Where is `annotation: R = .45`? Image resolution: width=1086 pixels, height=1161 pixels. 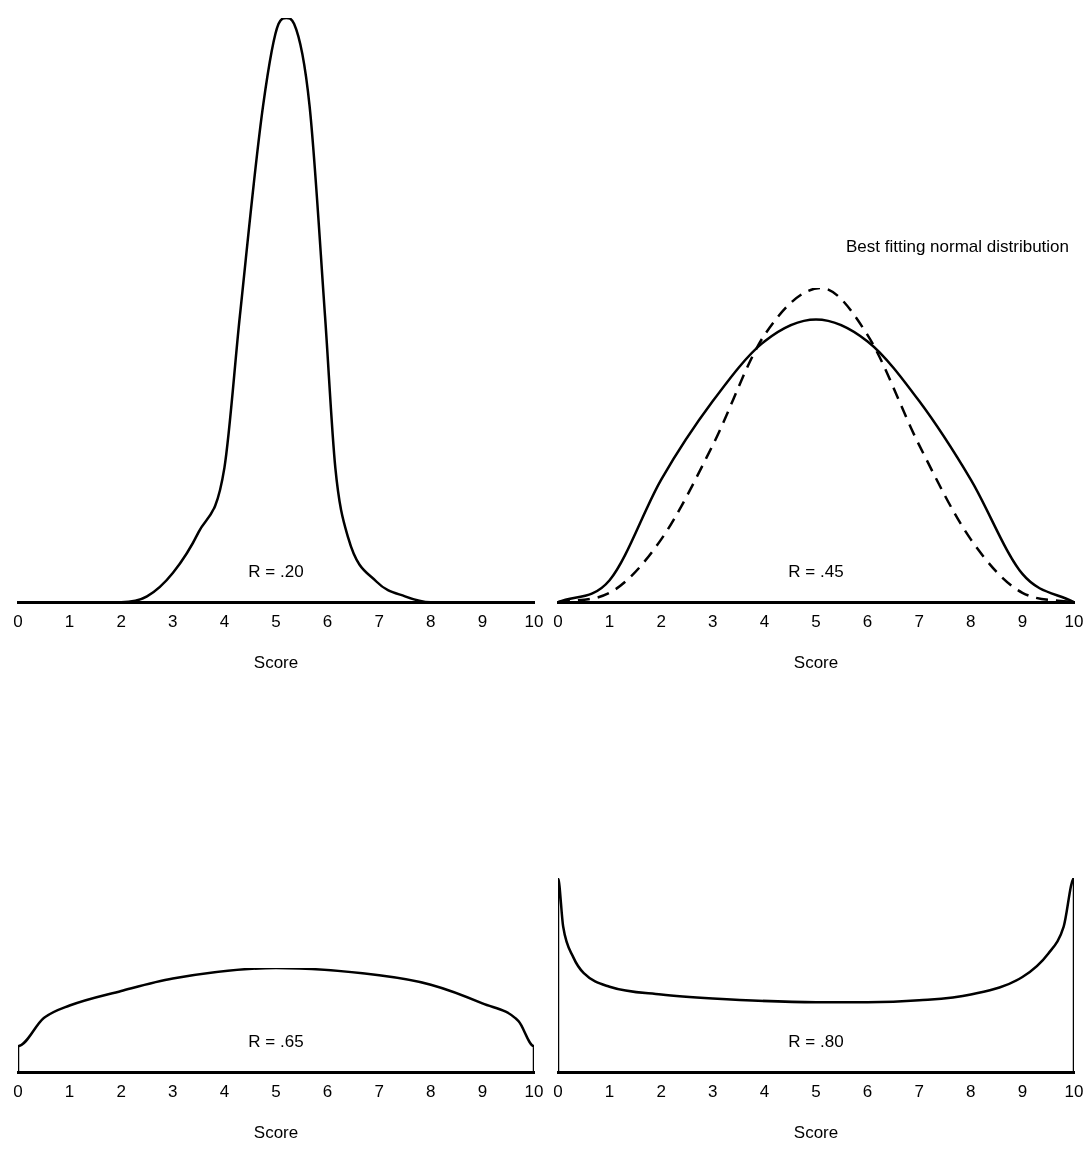 annotation: R = .45 is located at coordinates (816, 571).